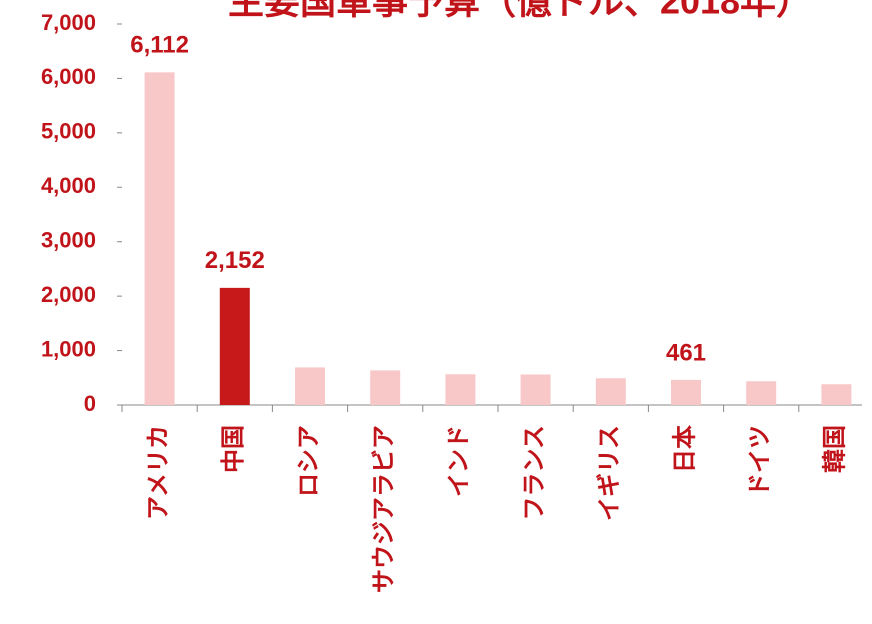  What do you see at coordinates (684, 449) in the screenshot?
I see `x-tick-label: 日本` at bounding box center [684, 449].